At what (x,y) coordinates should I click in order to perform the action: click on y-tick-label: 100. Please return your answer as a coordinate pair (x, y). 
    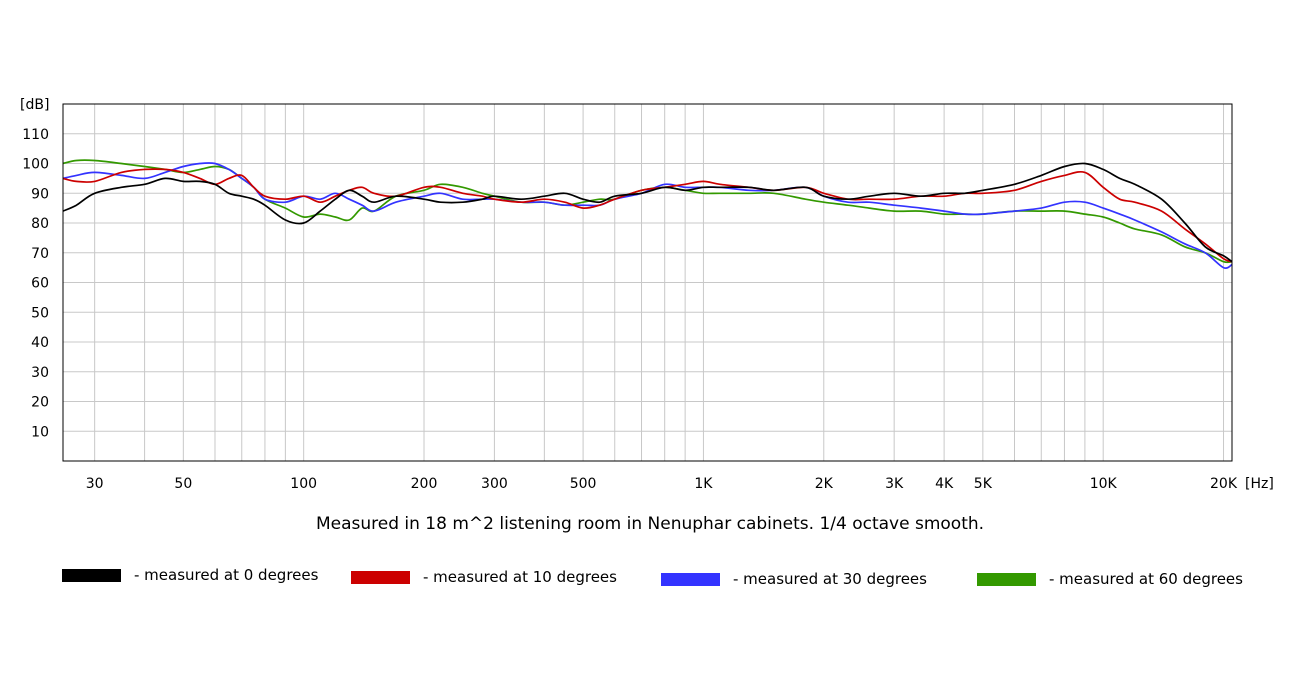
    Looking at the image, I should click on (35, 165).